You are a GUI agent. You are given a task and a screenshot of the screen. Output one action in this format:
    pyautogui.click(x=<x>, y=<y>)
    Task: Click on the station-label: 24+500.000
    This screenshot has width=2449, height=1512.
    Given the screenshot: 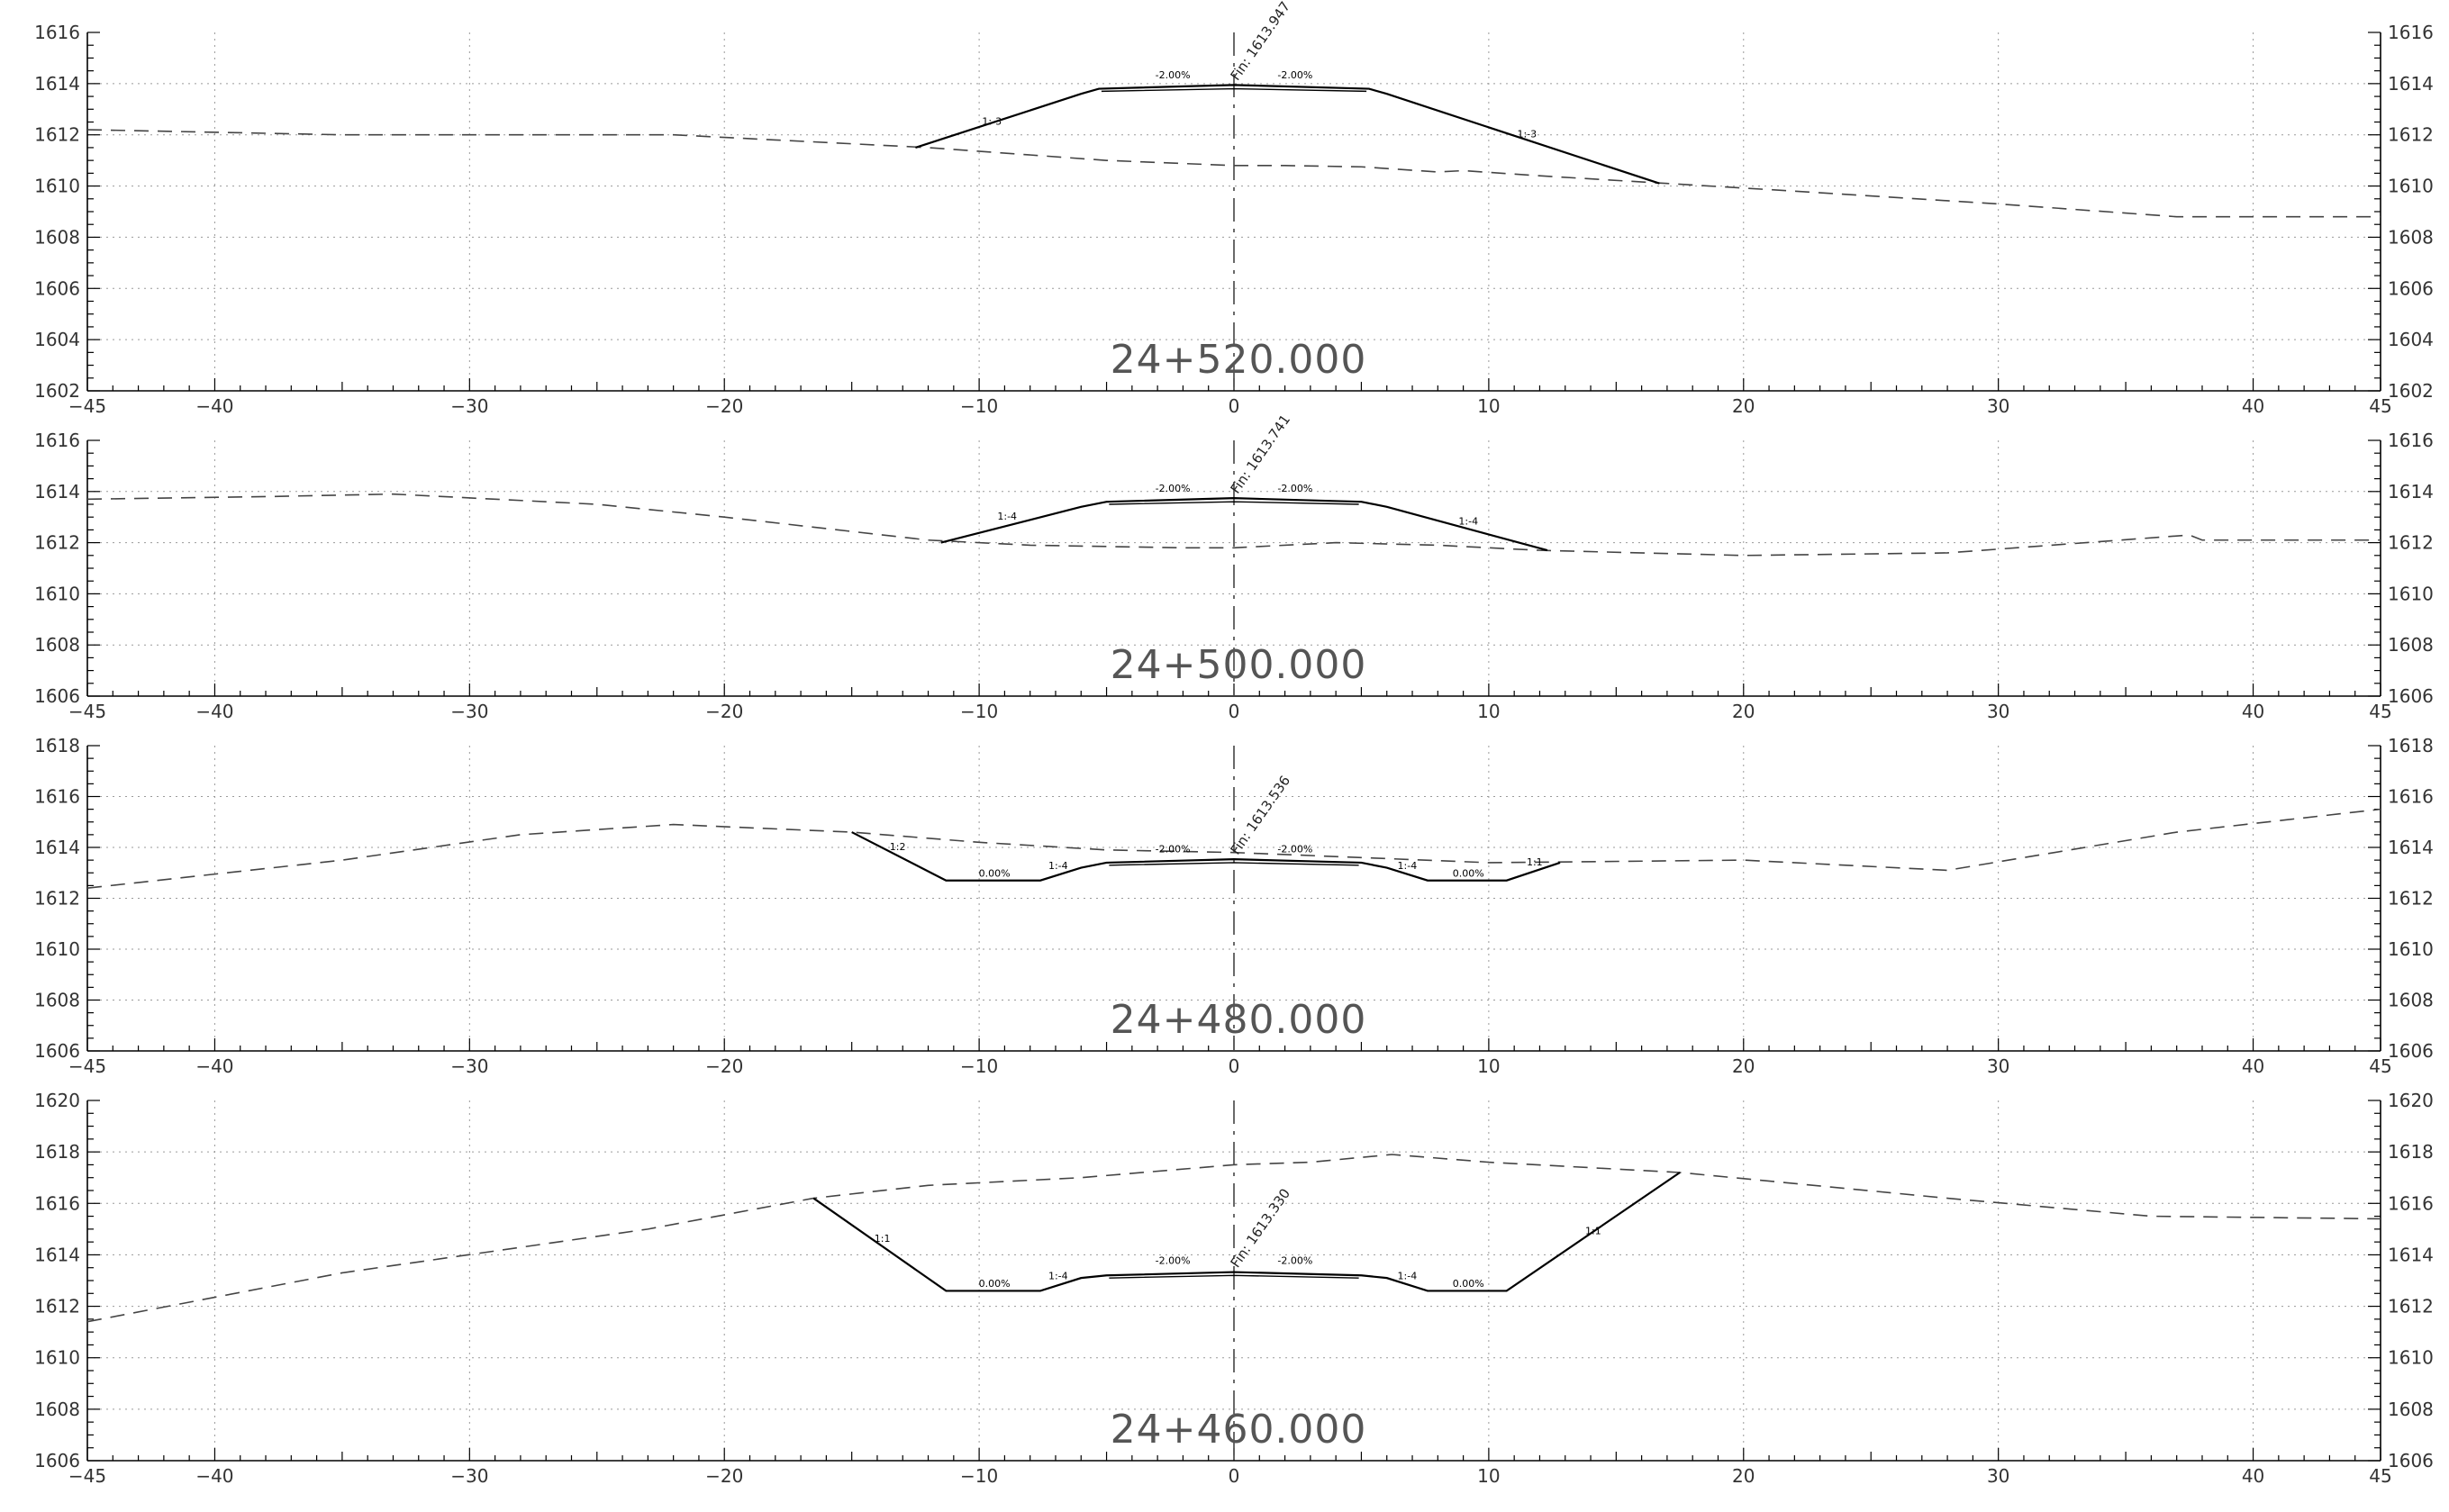 What is the action you would take?
    pyautogui.click(x=1239, y=665)
    